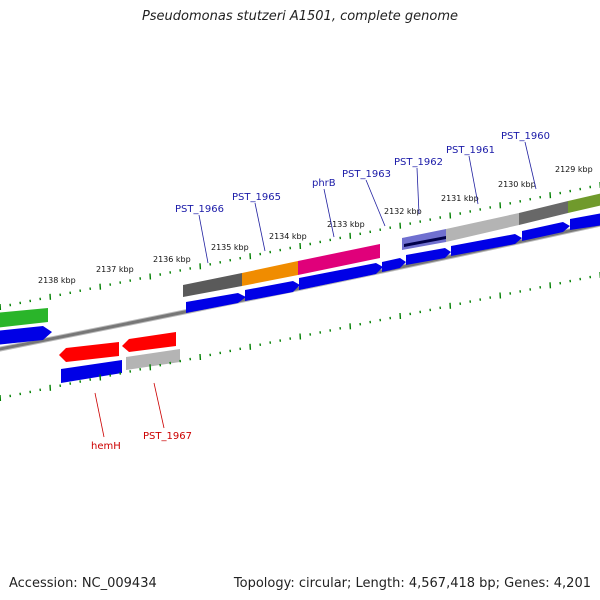 This screenshot has height=600, width=600. What do you see at coordinates (216, 303) in the screenshot?
I see `cds-1966` at bounding box center [216, 303].